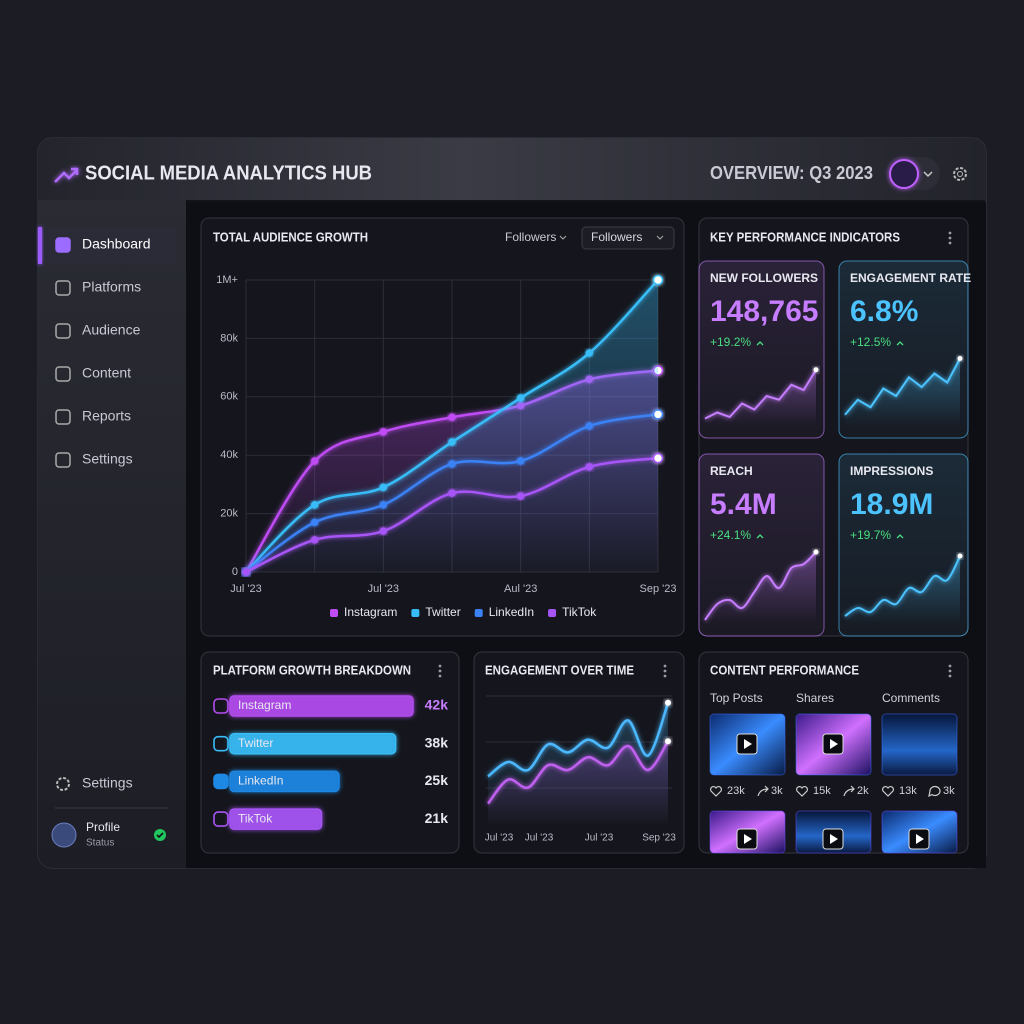  I want to click on legend-label: LinkedIn, so click(511, 612).